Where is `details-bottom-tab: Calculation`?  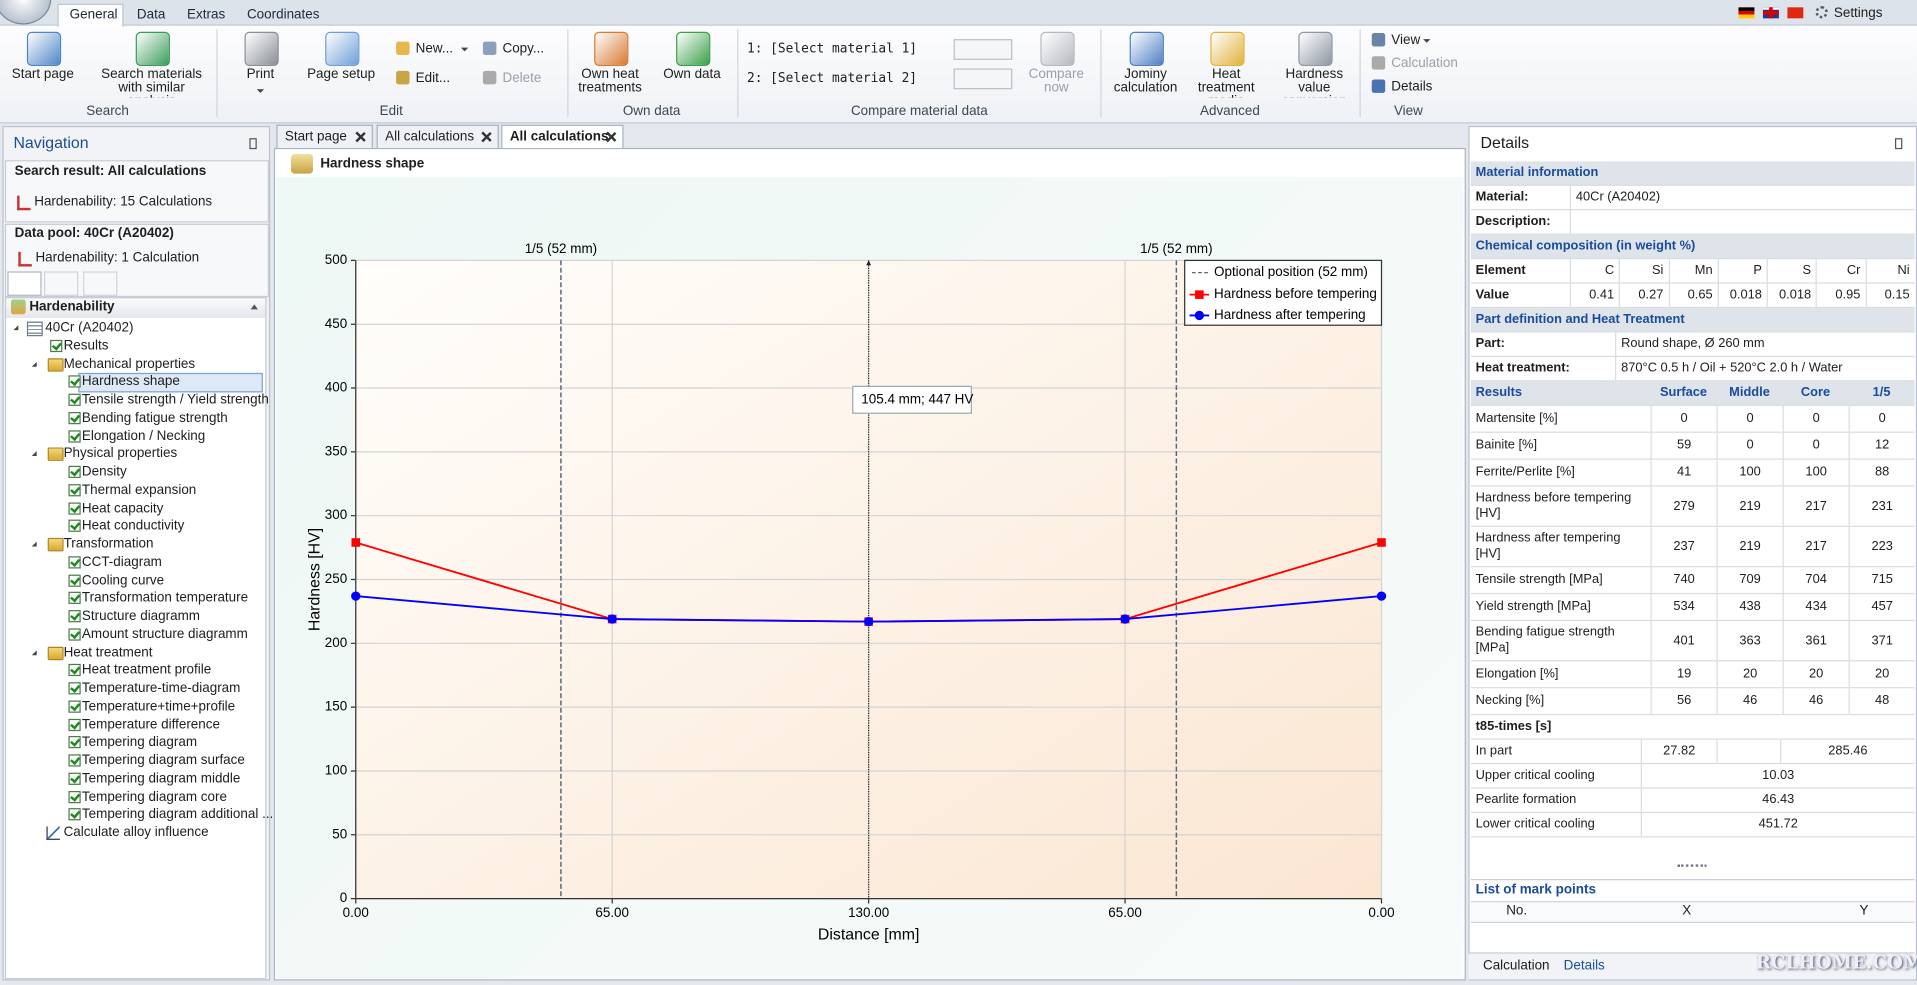 details-bottom-tab: Calculation is located at coordinates (1516, 966).